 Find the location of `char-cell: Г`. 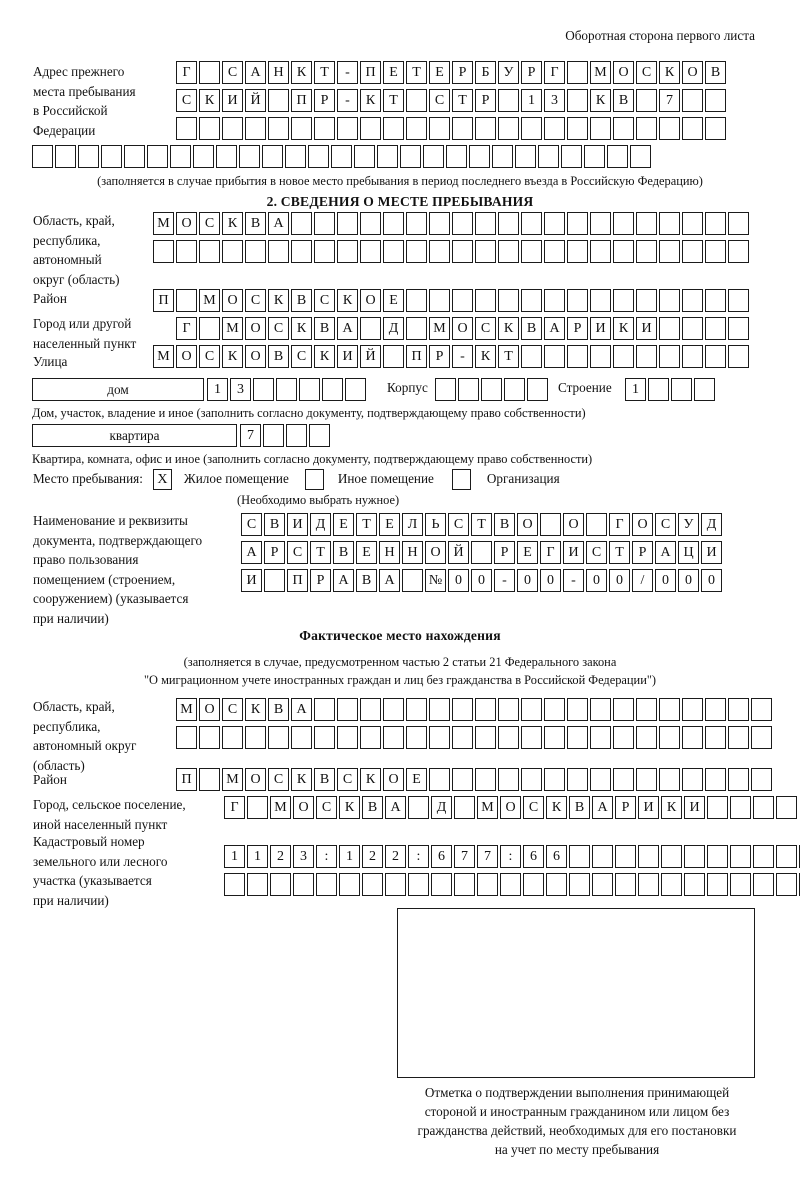

char-cell: Г is located at coordinates (619, 524).